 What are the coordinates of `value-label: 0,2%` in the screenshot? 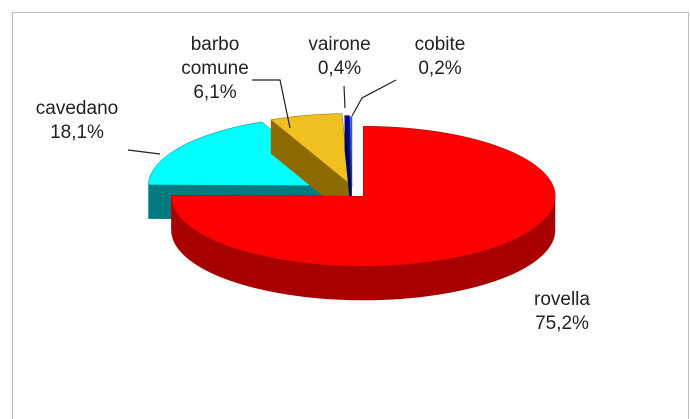 It's located at (440, 68).